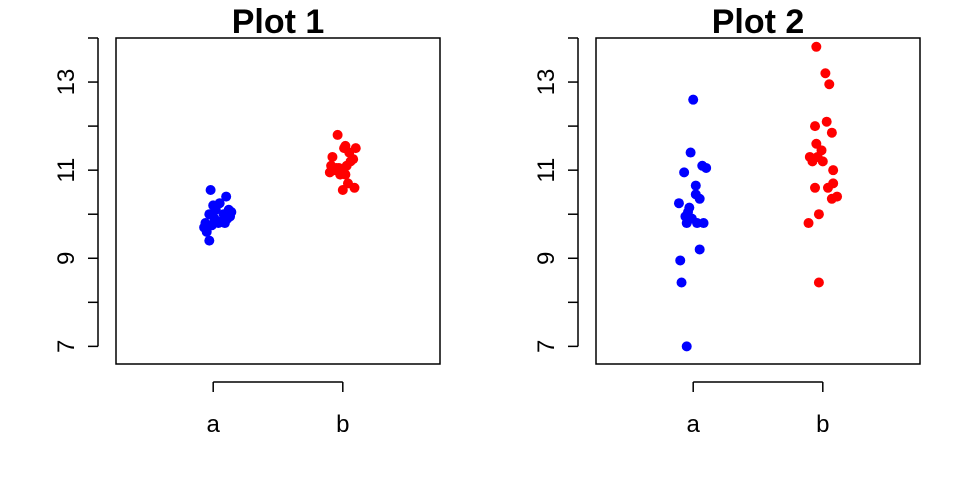 This screenshot has width=960, height=480. I want to click on plot-1-y-tick-label: 11, so click(66, 170).